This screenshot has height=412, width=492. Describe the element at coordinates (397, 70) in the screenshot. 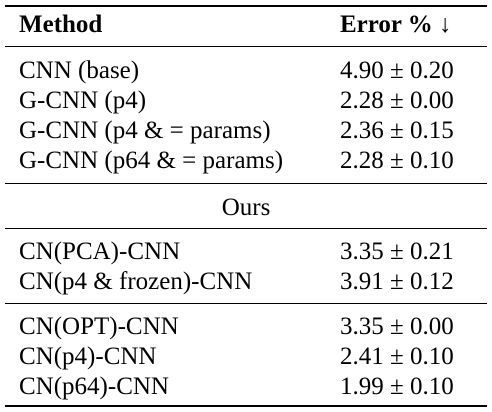

I see `row-error: 4.90 ± 0.20` at that location.